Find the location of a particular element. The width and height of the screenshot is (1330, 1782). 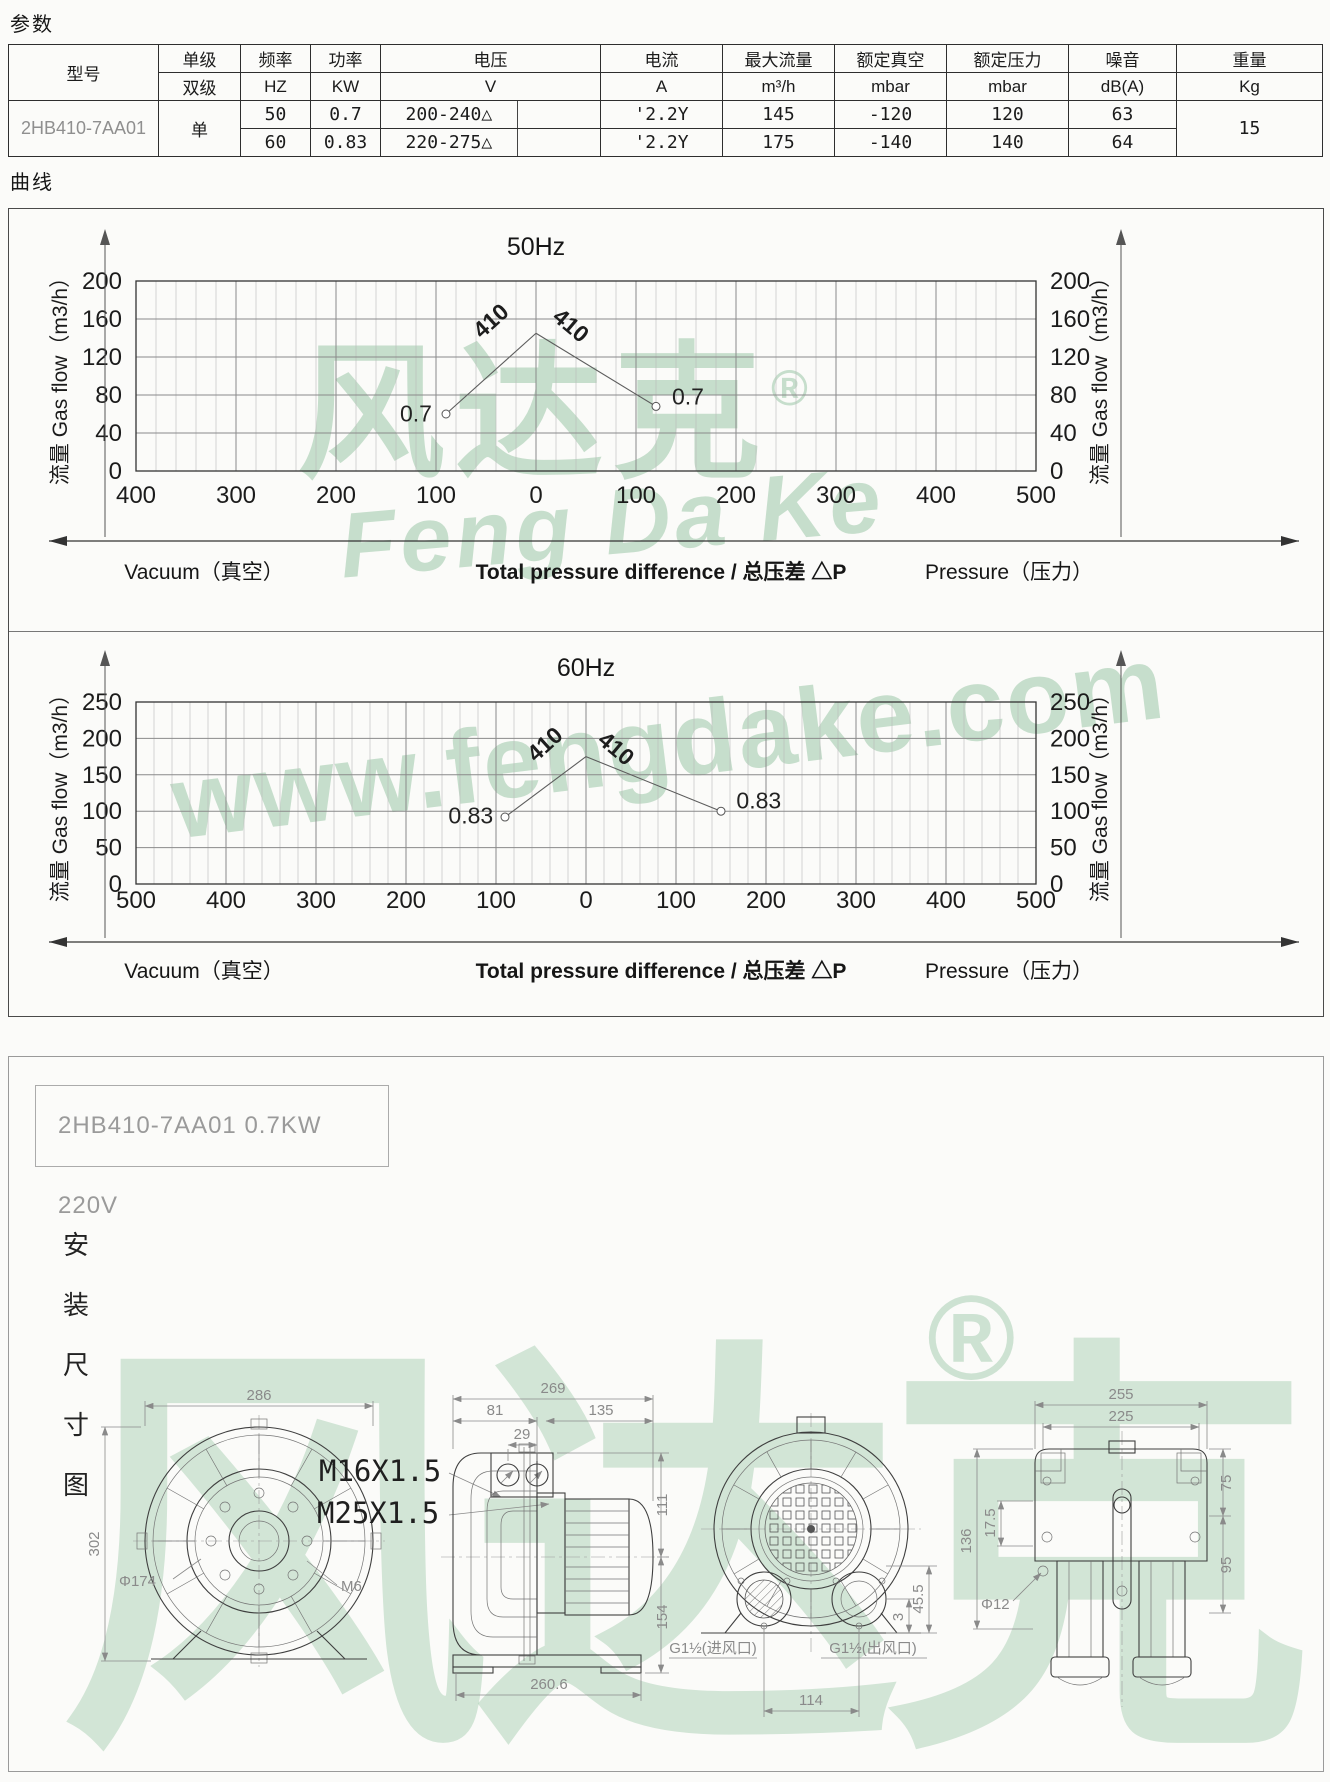

header-max-flow: 最大流量 is located at coordinates (778, 58).